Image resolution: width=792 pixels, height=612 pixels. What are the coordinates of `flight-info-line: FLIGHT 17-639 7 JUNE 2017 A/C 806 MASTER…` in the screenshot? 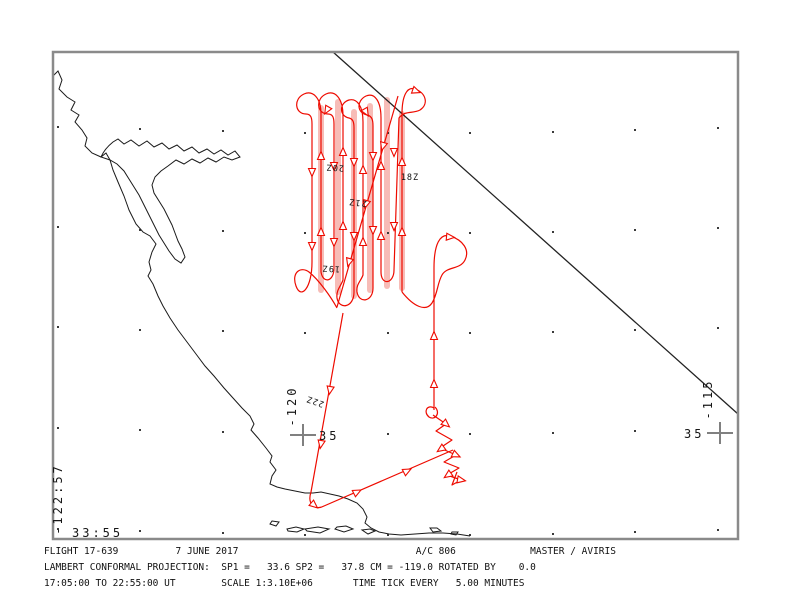 It's located at (330, 551).